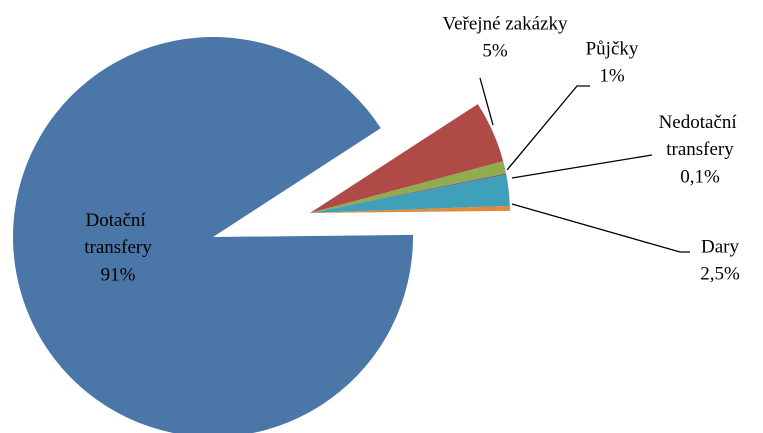  I want to click on slice-label: Půjčky, so click(612, 48).